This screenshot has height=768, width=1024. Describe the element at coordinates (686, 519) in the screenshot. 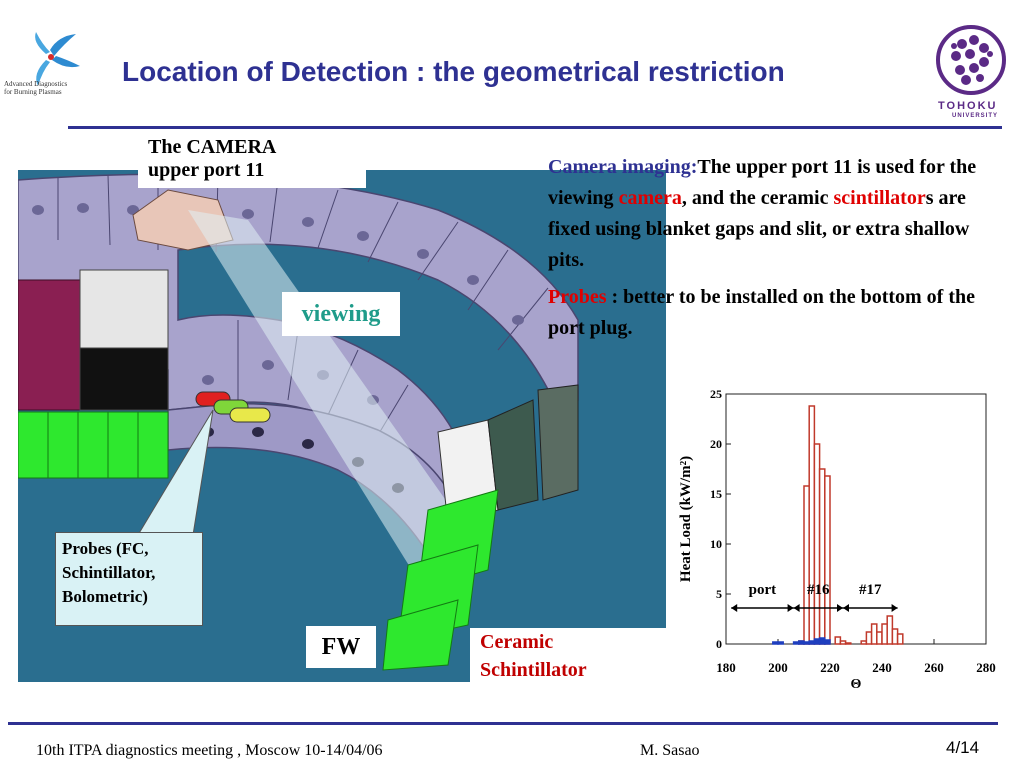

I see `y-axis-label: Heat Load (kW/m²)` at that location.